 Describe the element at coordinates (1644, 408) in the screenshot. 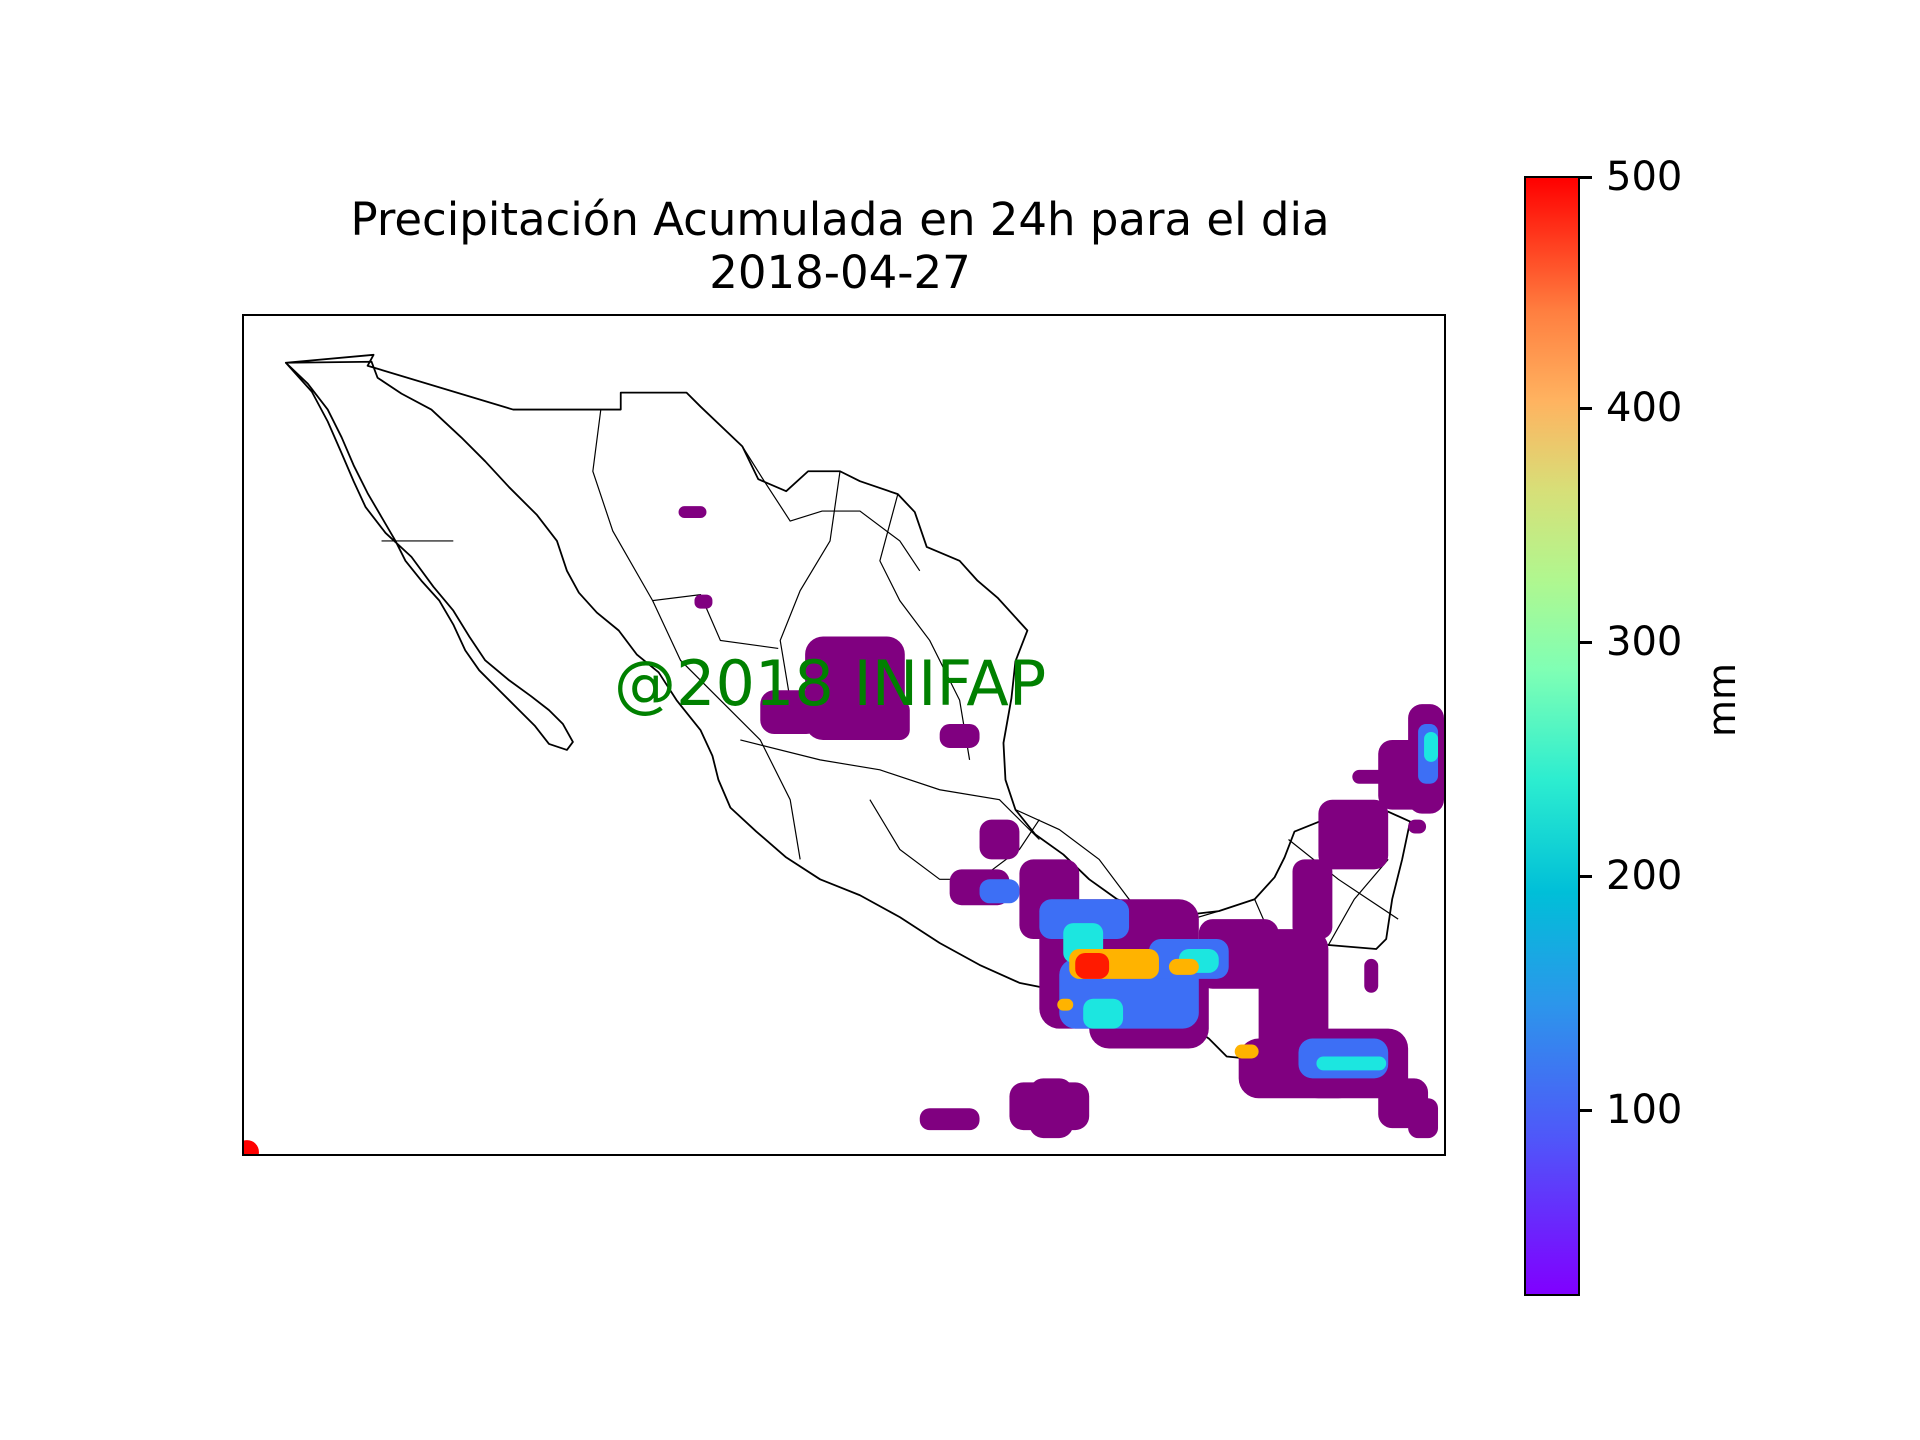

I see `colorbar-tick-label: 400` at that location.